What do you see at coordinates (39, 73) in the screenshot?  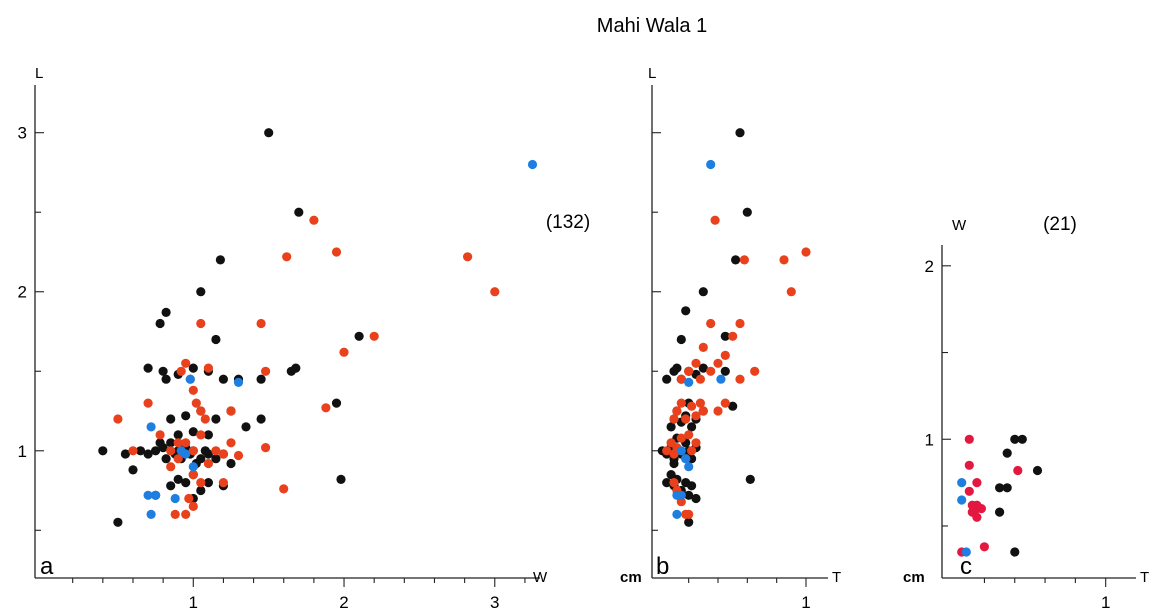 I see `y-axis-label: L` at bounding box center [39, 73].